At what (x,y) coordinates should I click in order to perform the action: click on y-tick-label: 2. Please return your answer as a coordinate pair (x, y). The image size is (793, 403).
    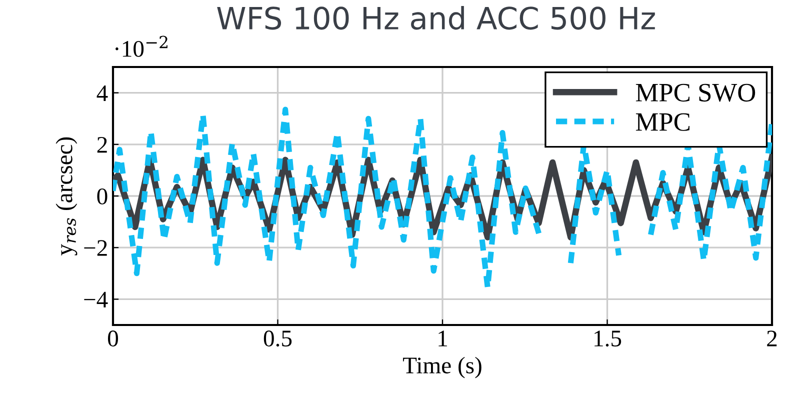
    Looking at the image, I should click on (102, 144).